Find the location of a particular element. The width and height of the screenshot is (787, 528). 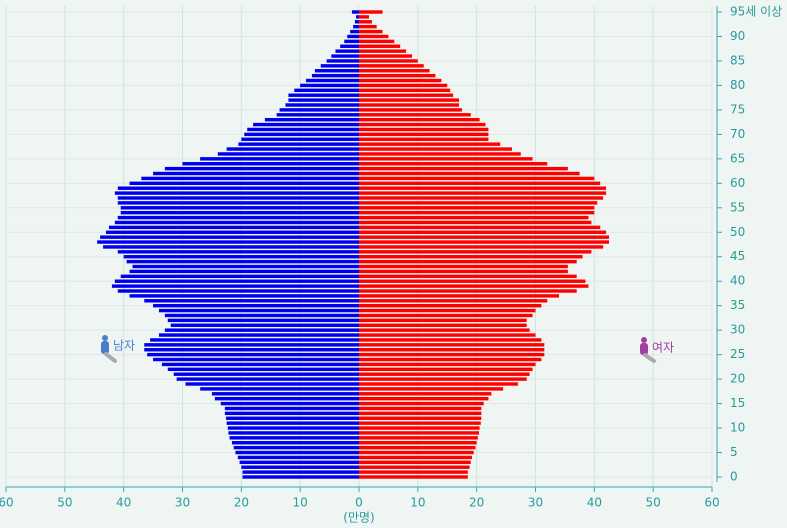

legend-label: 남자 is located at coordinates (124, 346).